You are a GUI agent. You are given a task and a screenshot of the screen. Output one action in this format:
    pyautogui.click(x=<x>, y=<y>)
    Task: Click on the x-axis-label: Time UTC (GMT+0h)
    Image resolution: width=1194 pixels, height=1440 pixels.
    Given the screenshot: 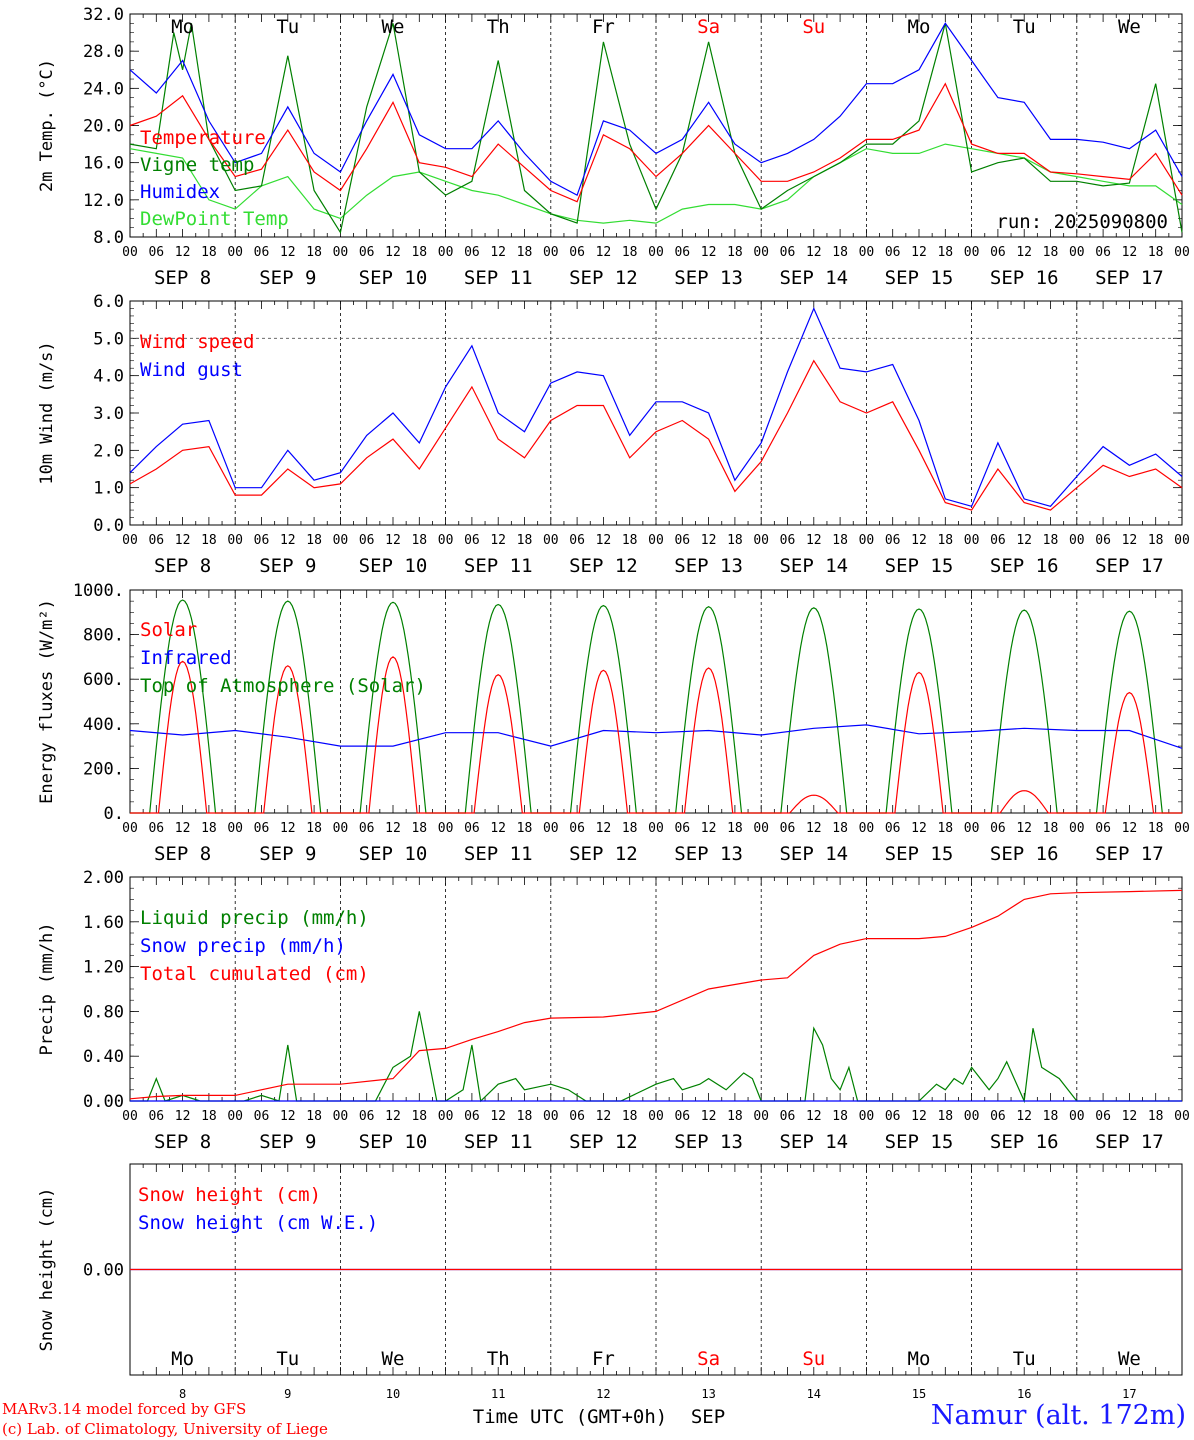 What is the action you would take?
    pyautogui.click(x=570, y=1417)
    